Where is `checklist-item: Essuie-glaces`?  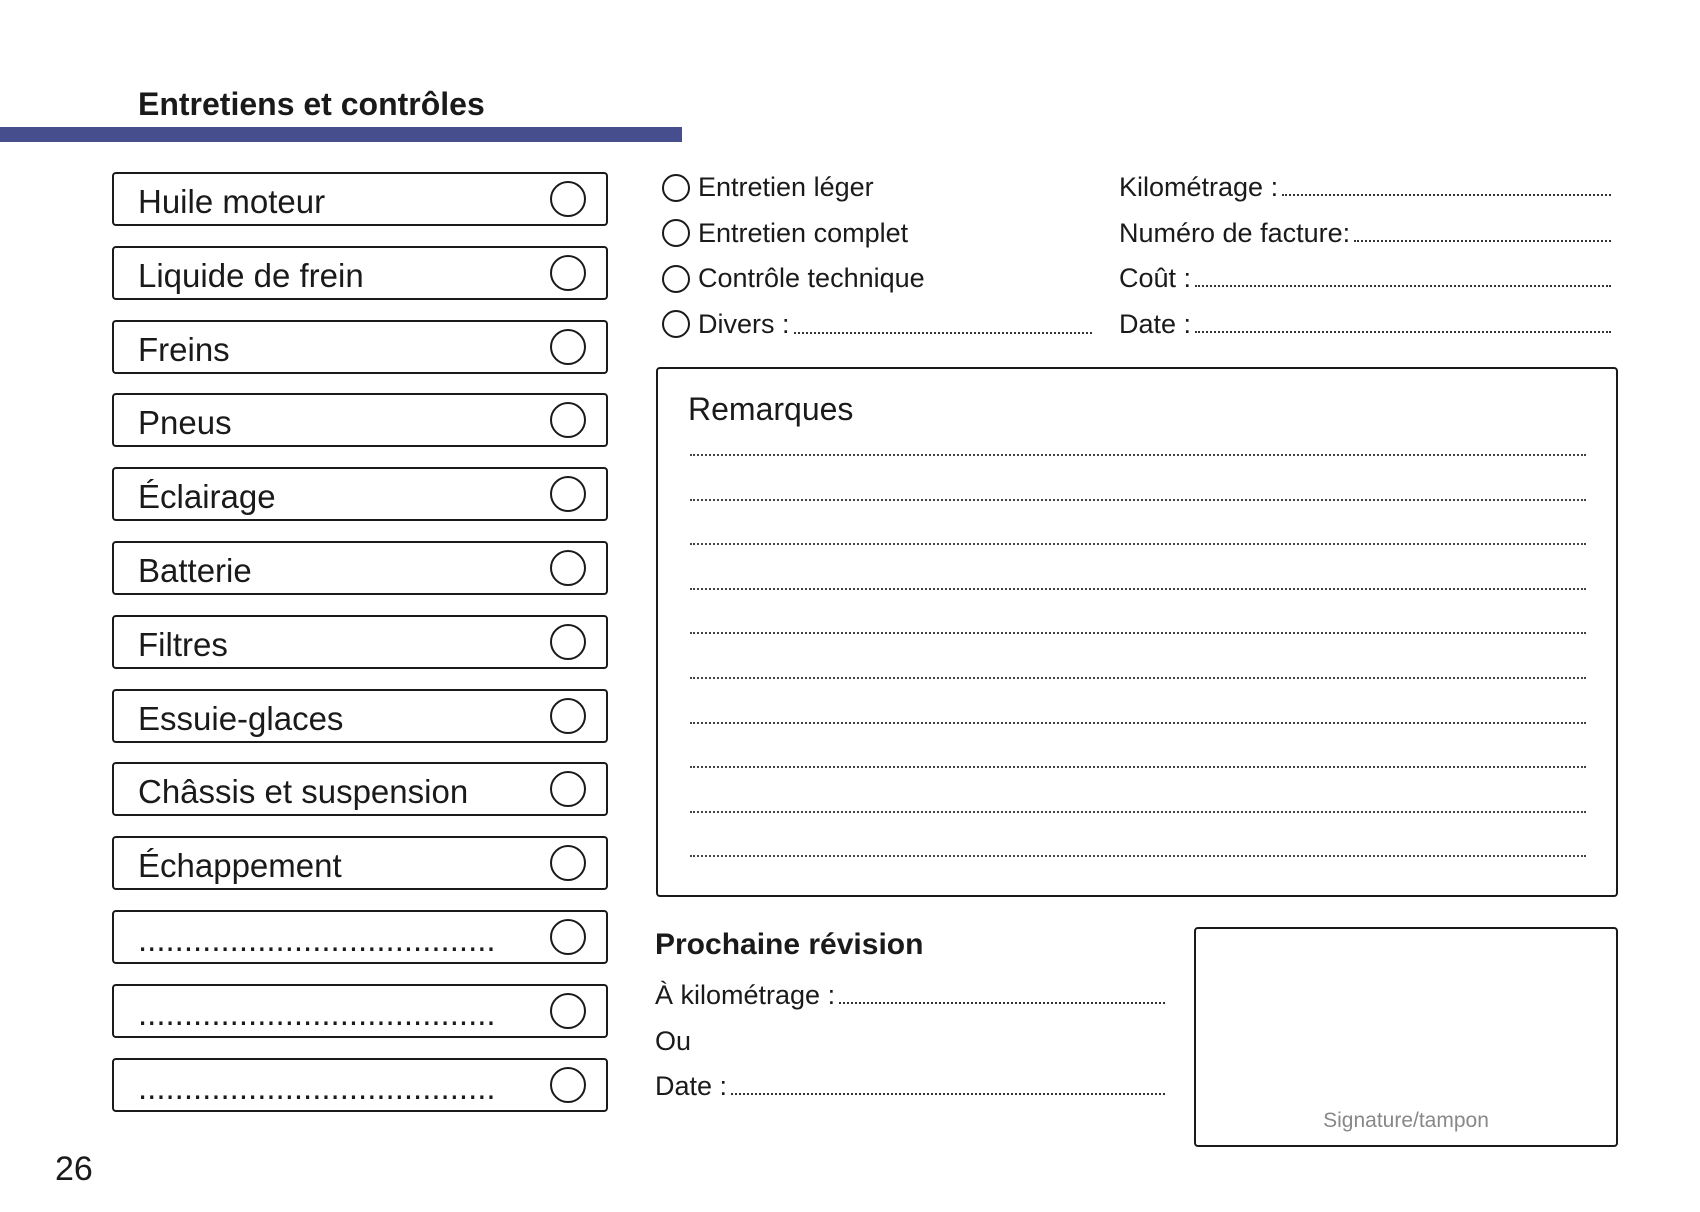
checklist-item: Essuie-glaces is located at coordinates (360, 715).